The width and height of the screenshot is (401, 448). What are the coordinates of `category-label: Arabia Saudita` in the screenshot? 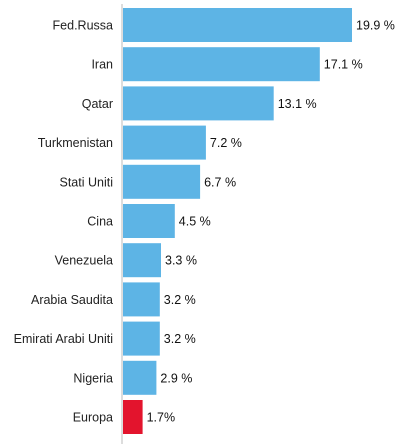 It's located at (72, 300).